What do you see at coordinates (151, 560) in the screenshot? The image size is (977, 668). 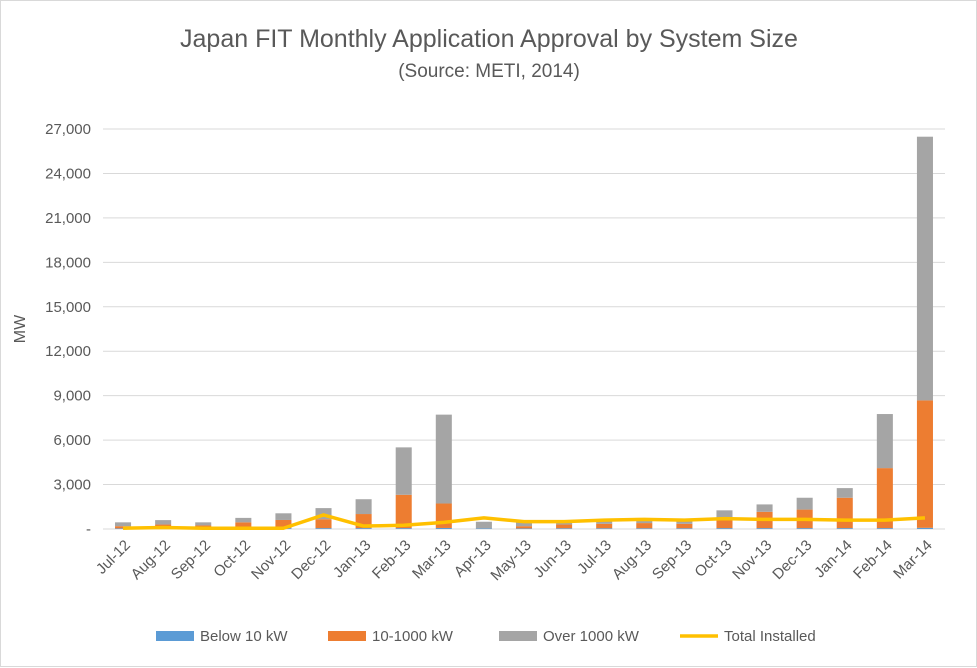 I see `x-tick-label: Aug-12` at bounding box center [151, 560].